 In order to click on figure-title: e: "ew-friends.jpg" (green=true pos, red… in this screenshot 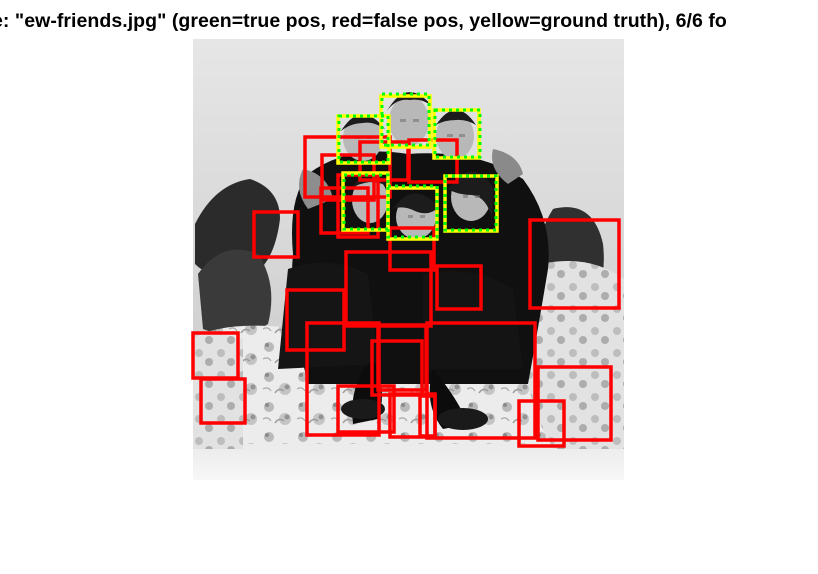, I will do `click(363, 21)`.